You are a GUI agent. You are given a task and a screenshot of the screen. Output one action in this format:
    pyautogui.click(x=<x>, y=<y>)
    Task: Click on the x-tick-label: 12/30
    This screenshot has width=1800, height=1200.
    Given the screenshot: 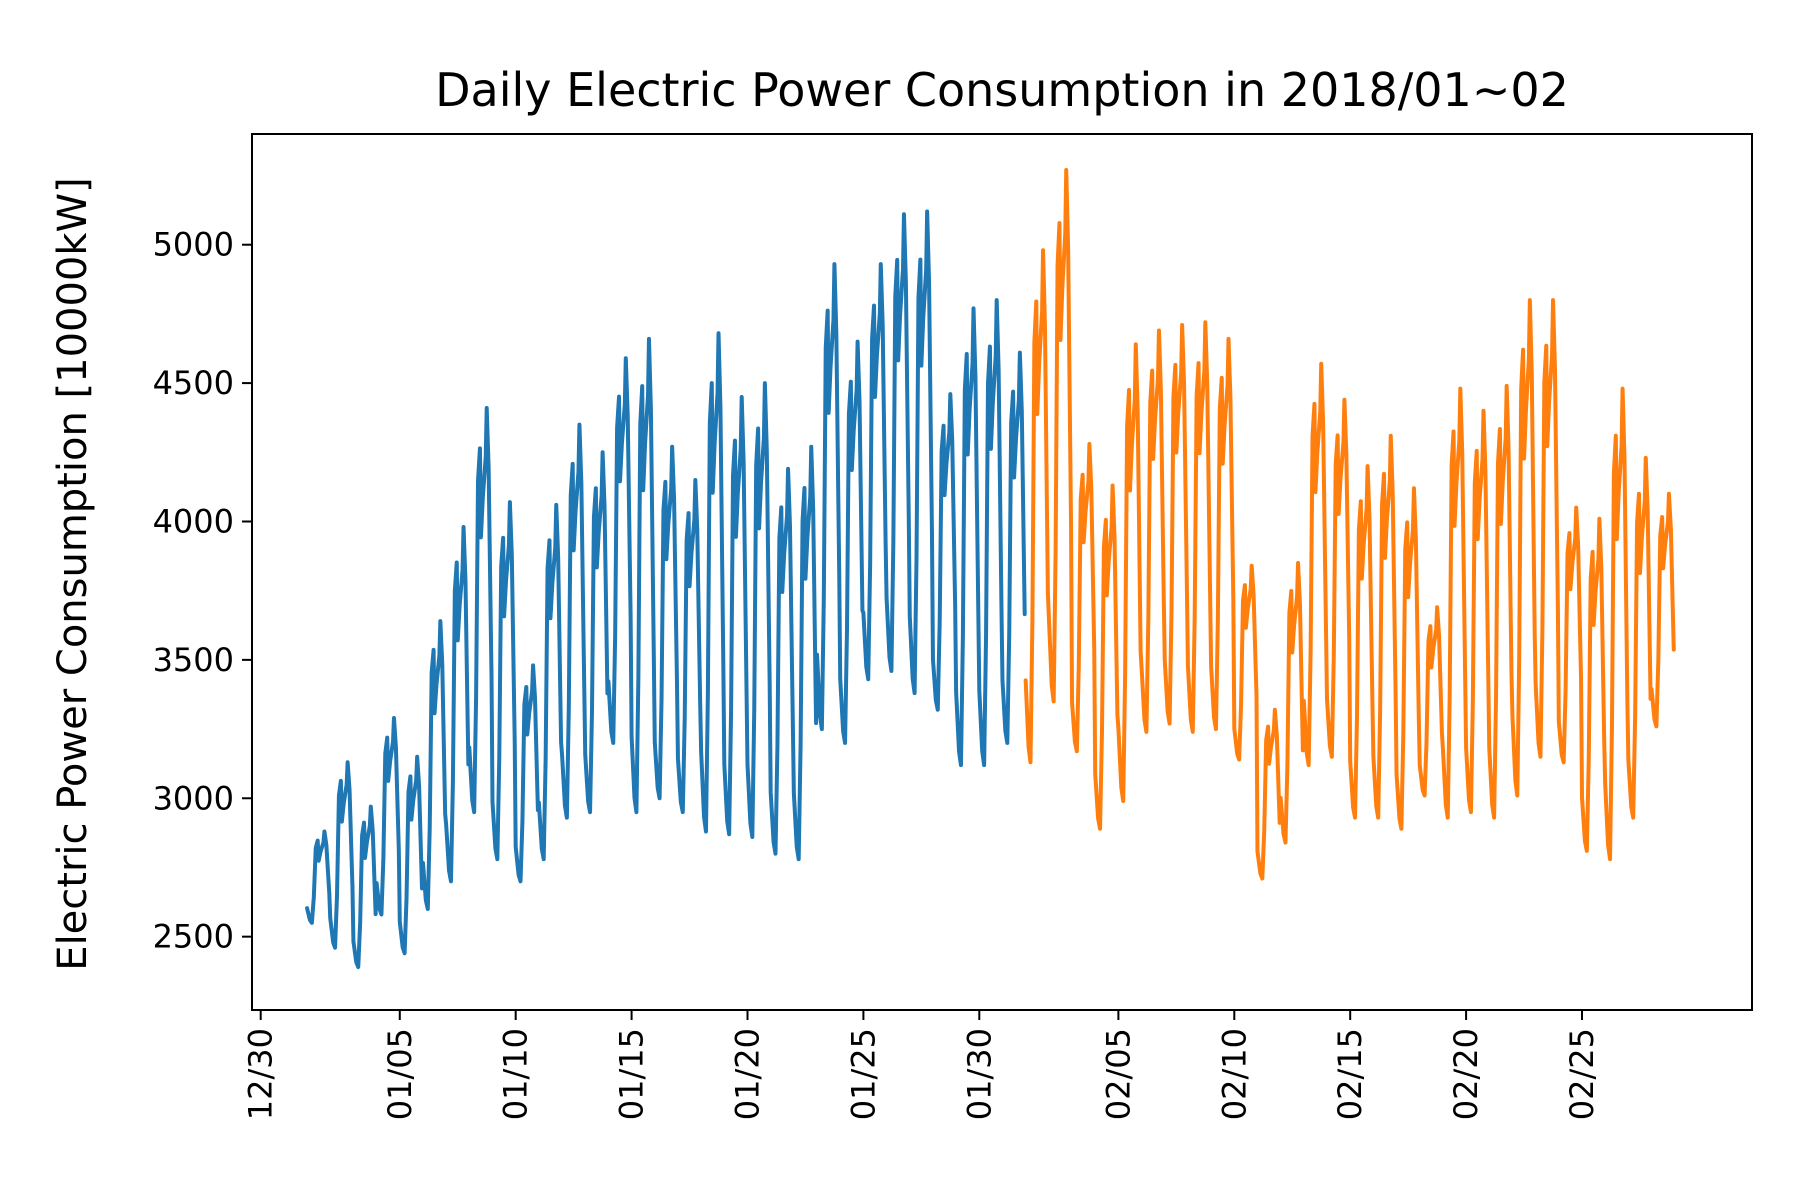 What is the action you would take?
    pyautogui.click(x=261, y=1074)
    